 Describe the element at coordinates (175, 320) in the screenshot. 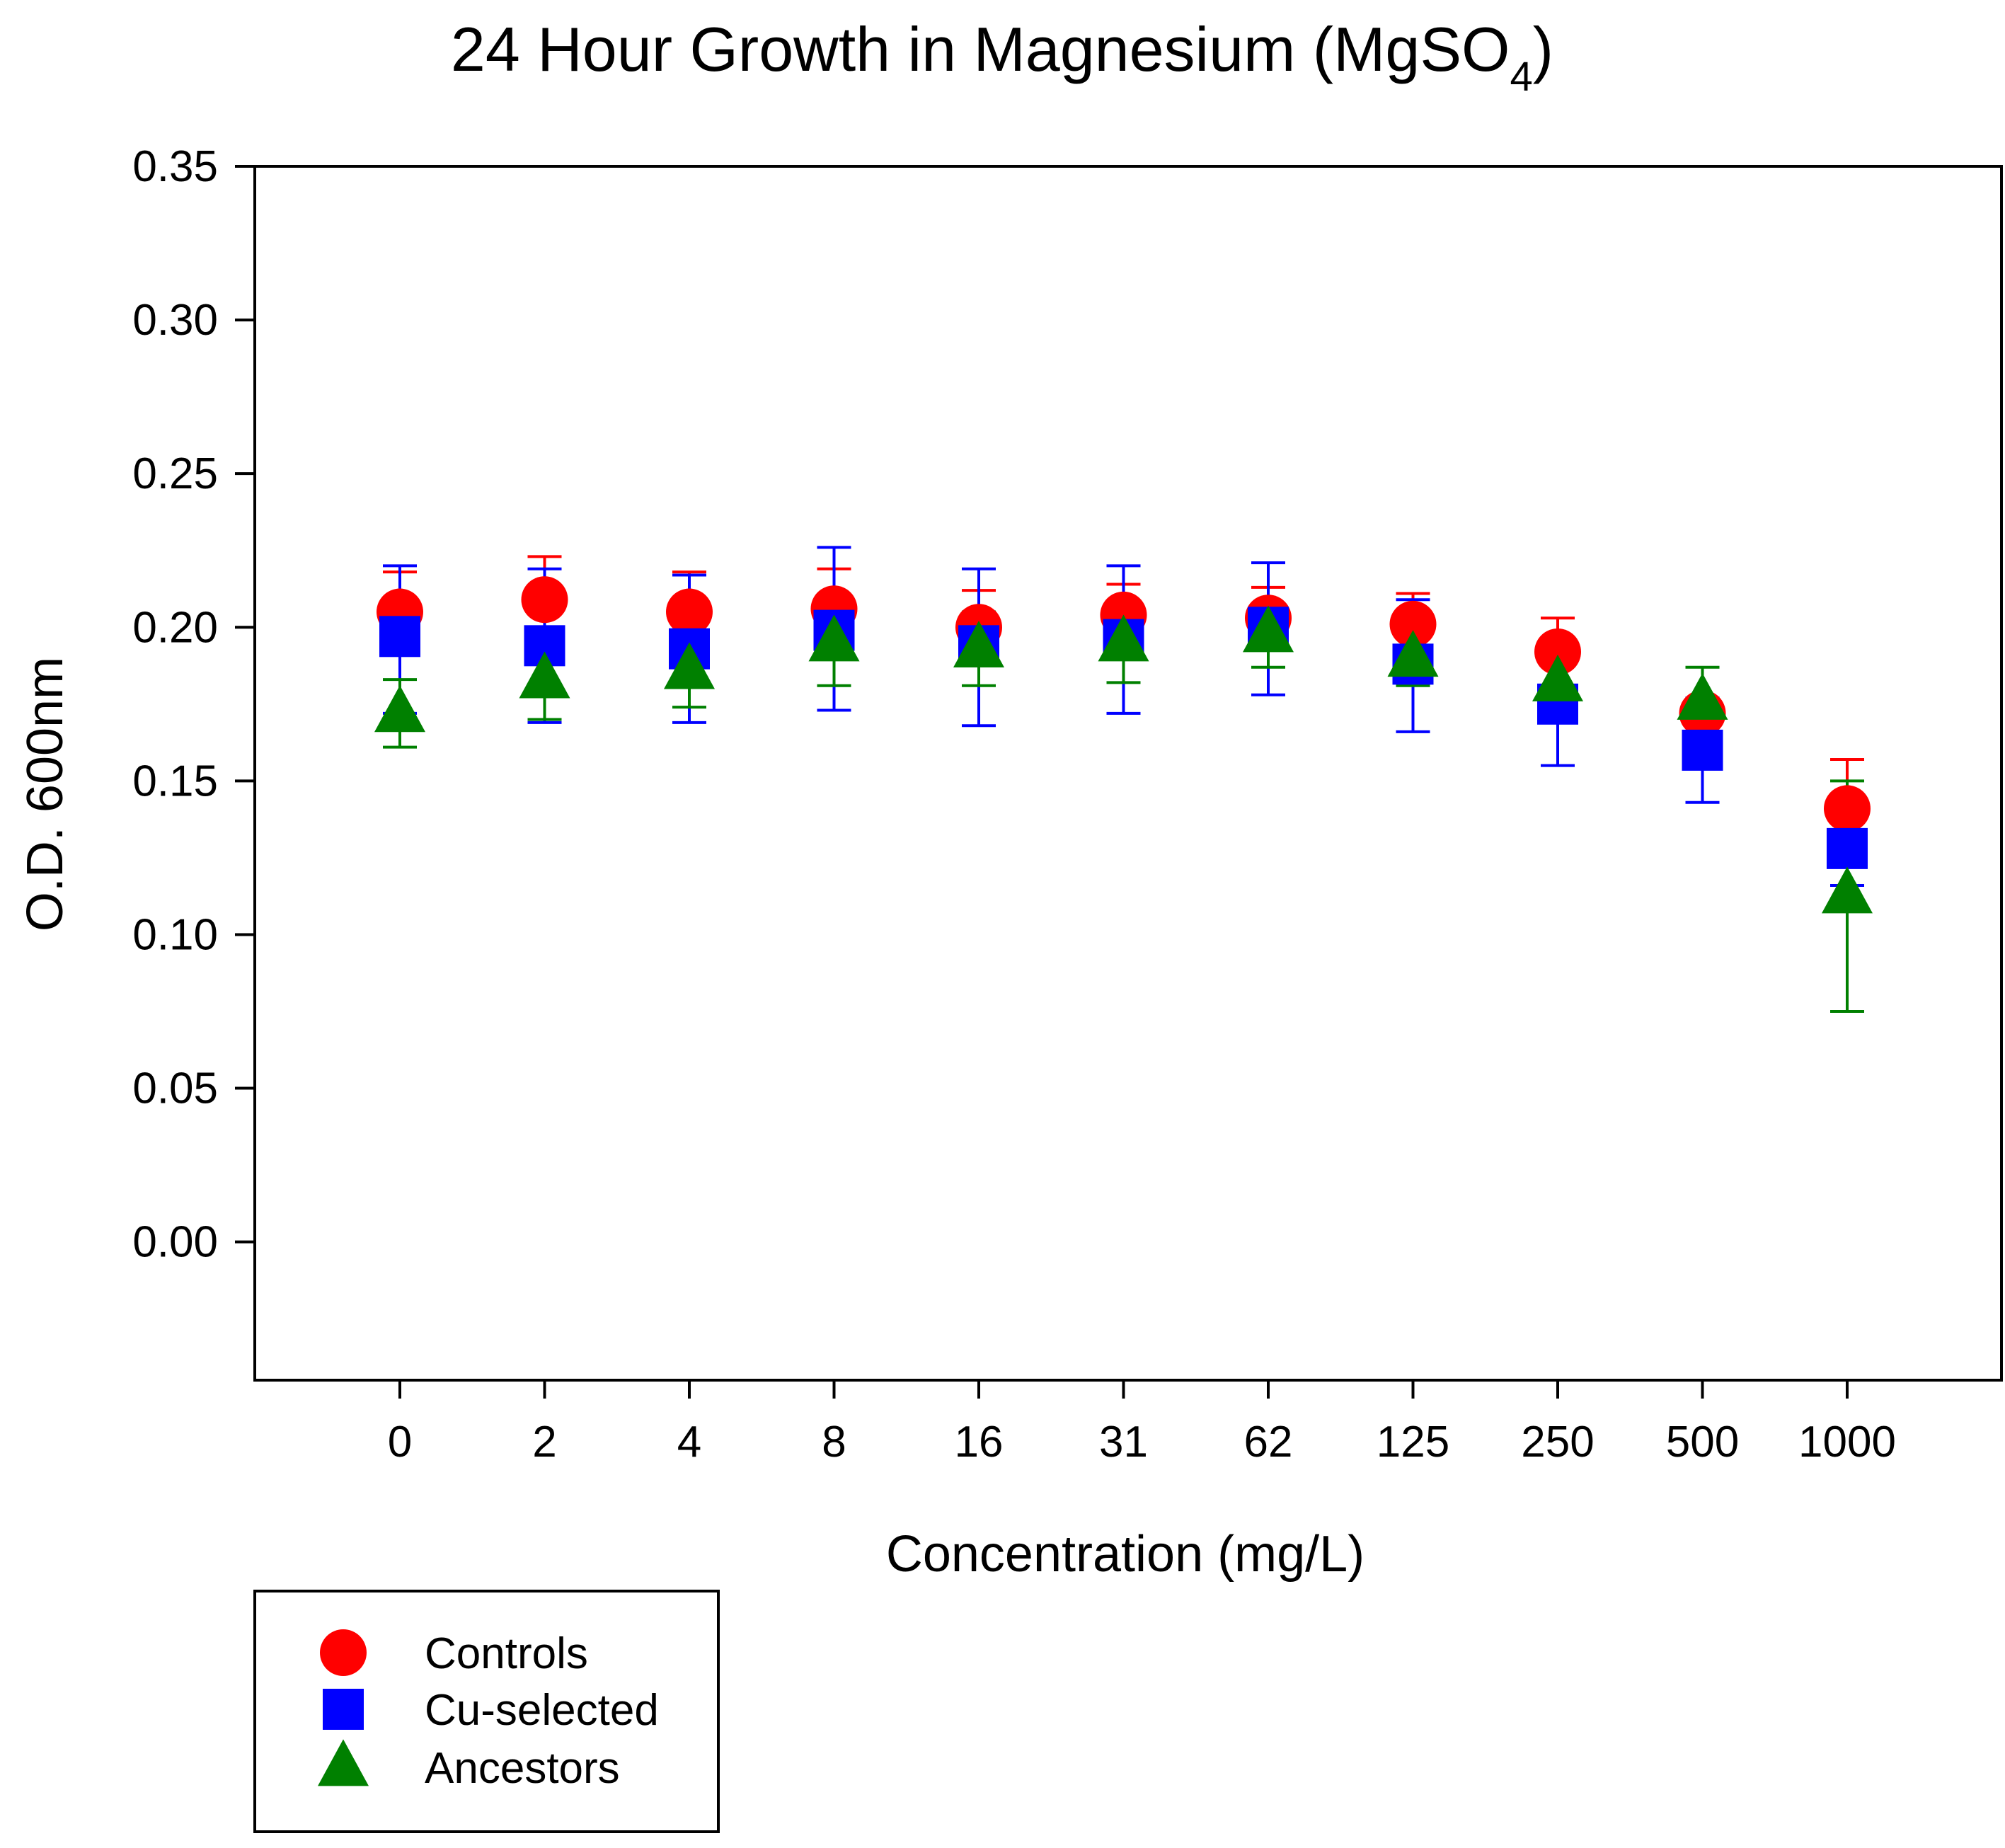

I see `y-tick-label-0.30: 0.30` at that location.